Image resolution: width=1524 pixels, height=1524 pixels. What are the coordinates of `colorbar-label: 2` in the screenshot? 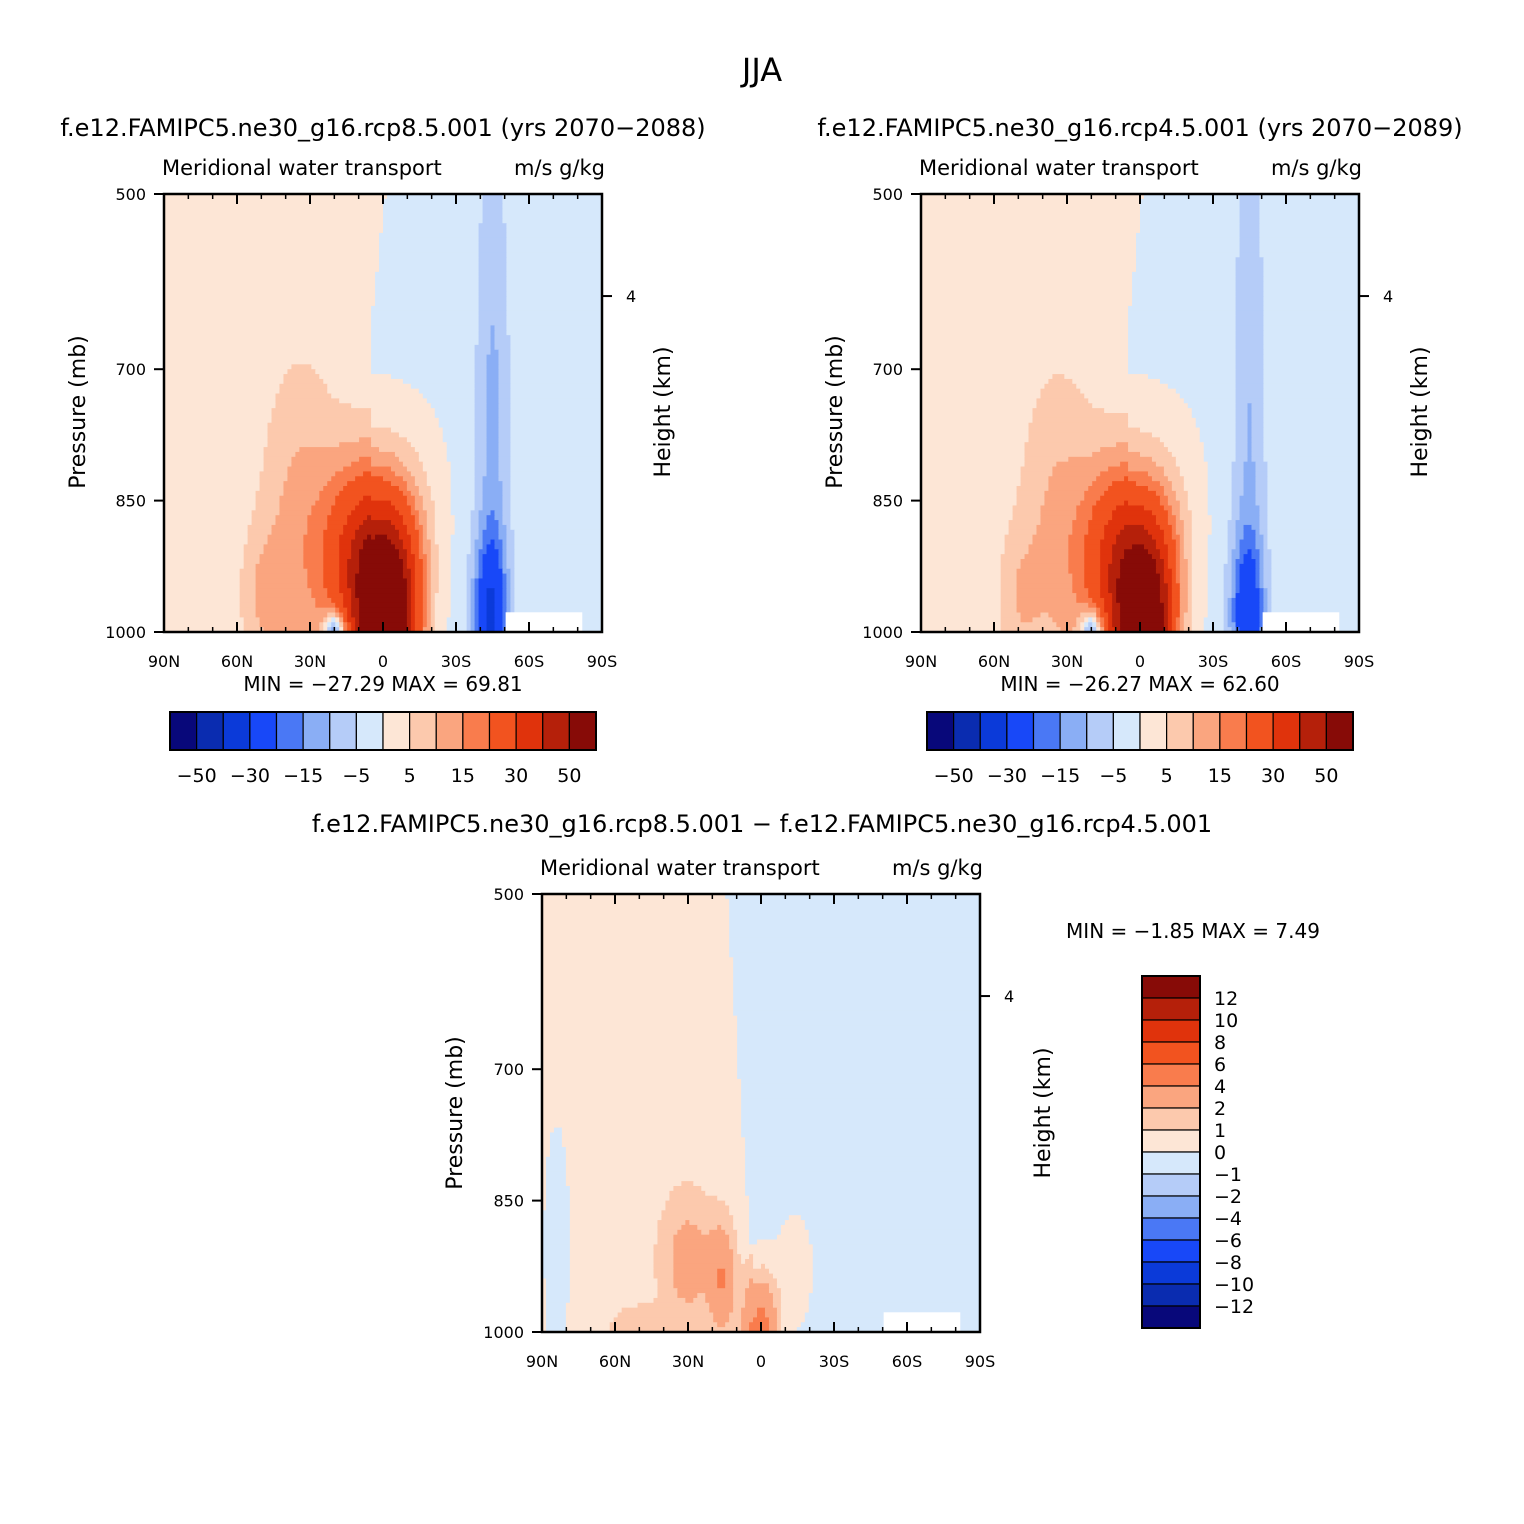 It's located at (1220, 1109).